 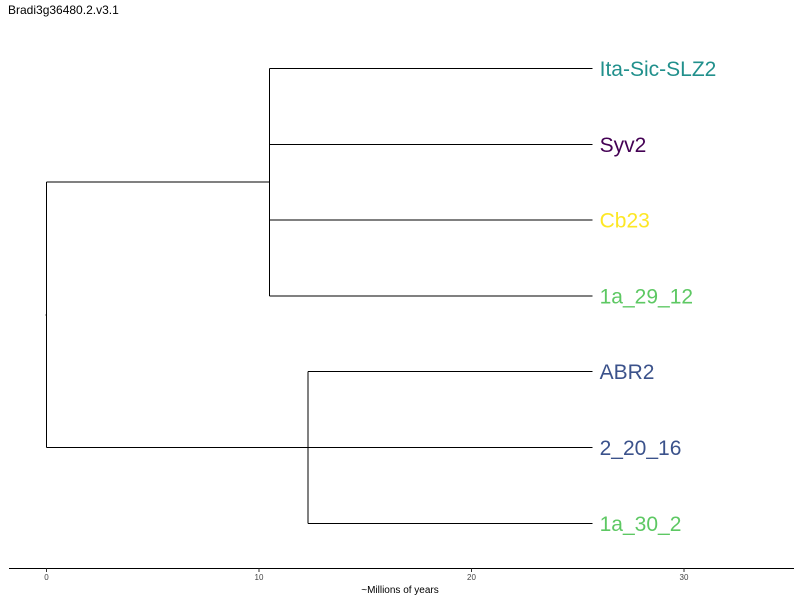 I want to click on x-tick-label: 20, so click(x=471, y=577).